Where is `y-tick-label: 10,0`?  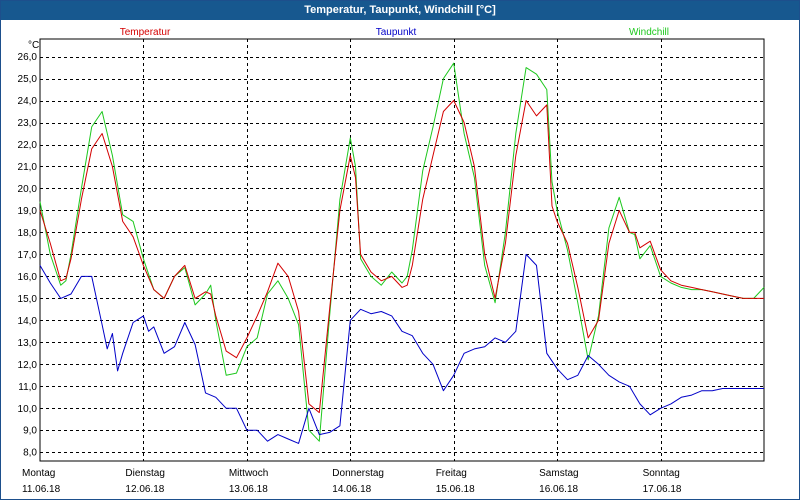 y-tick-label: 10,0 is located at coordinates (28, 409).